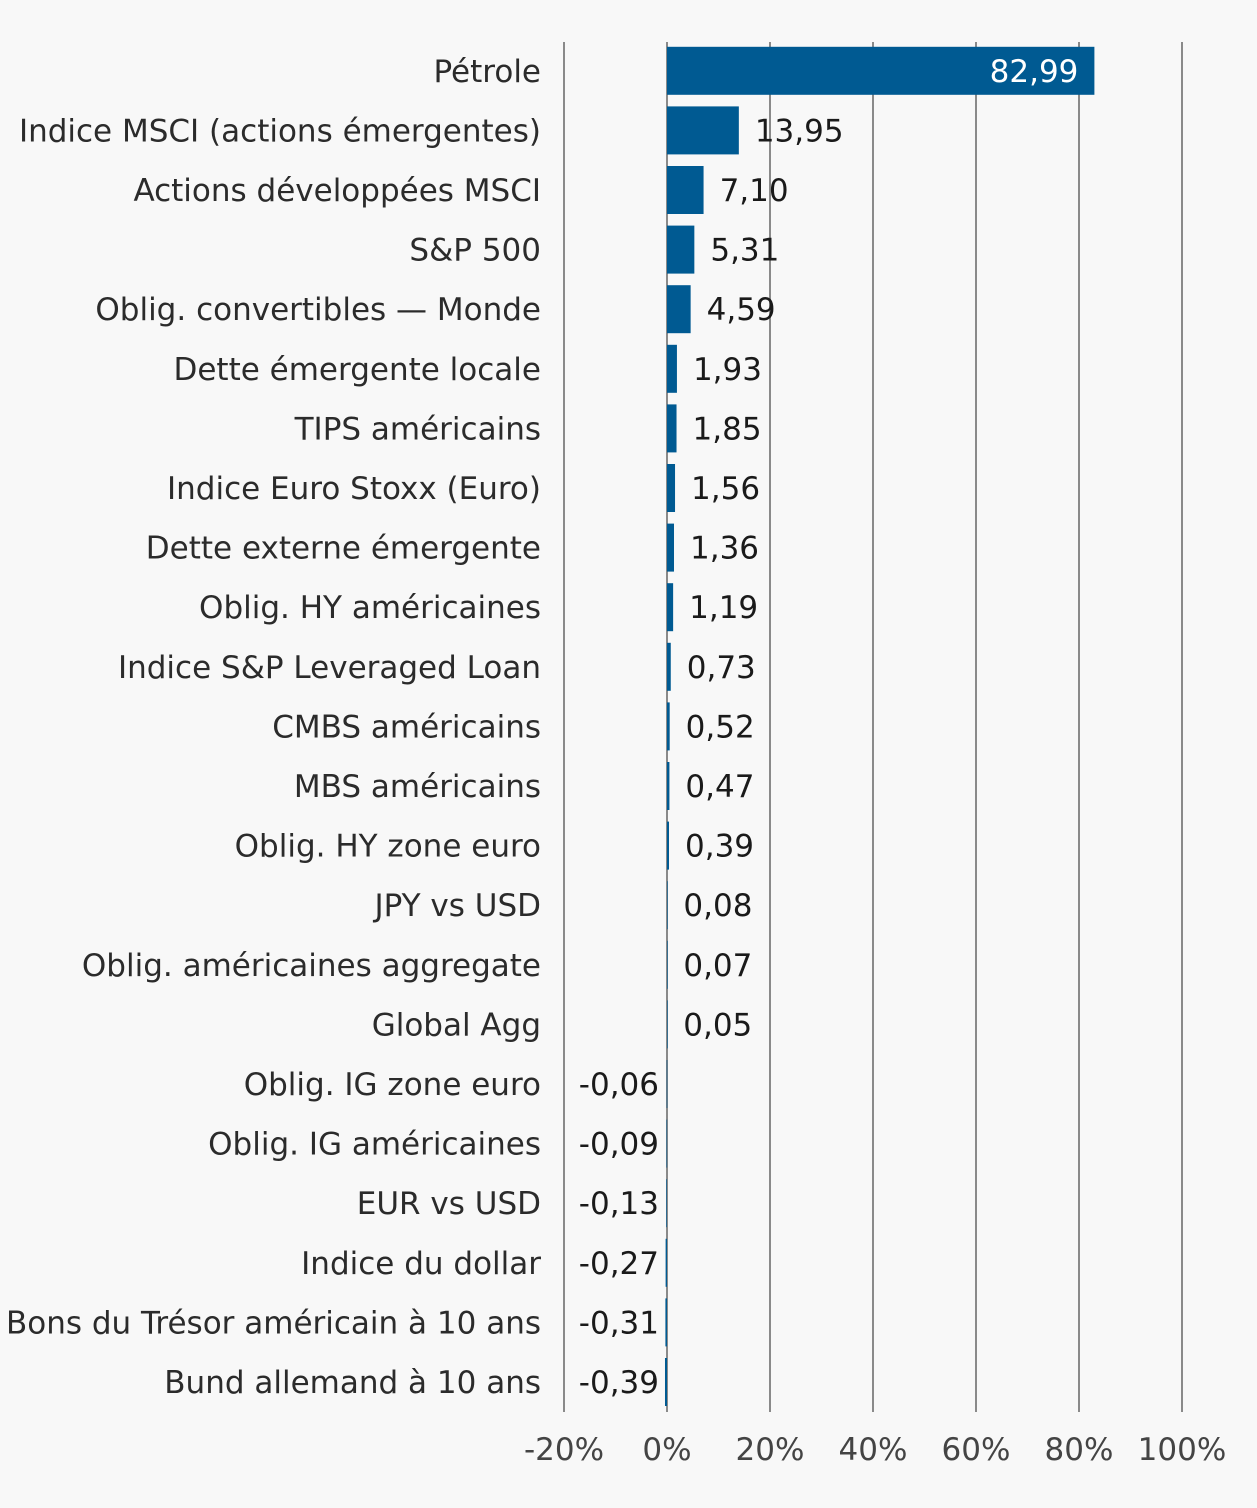 The height and width of the screenshot is (1508, 1257). What do you see at coordinates (354, 489) in the screenshot?
I see `category-label: Indice Euro Stoxx (Euro)` at bounding box center [354, 489].